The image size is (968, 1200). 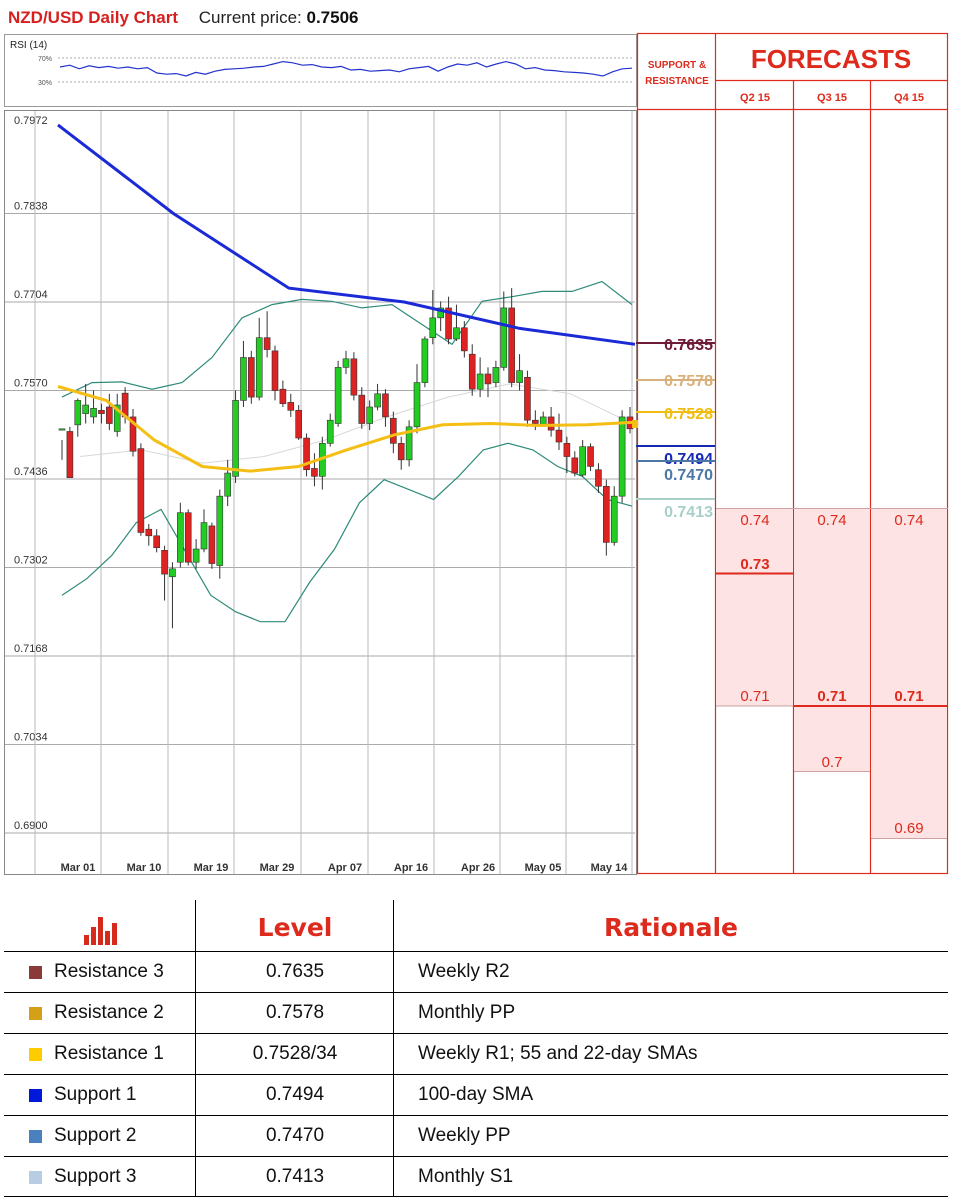 What do you see at coordinates (356, 423) in the screenshot?
I see `sma22-line` at bounding box center [356, 423].